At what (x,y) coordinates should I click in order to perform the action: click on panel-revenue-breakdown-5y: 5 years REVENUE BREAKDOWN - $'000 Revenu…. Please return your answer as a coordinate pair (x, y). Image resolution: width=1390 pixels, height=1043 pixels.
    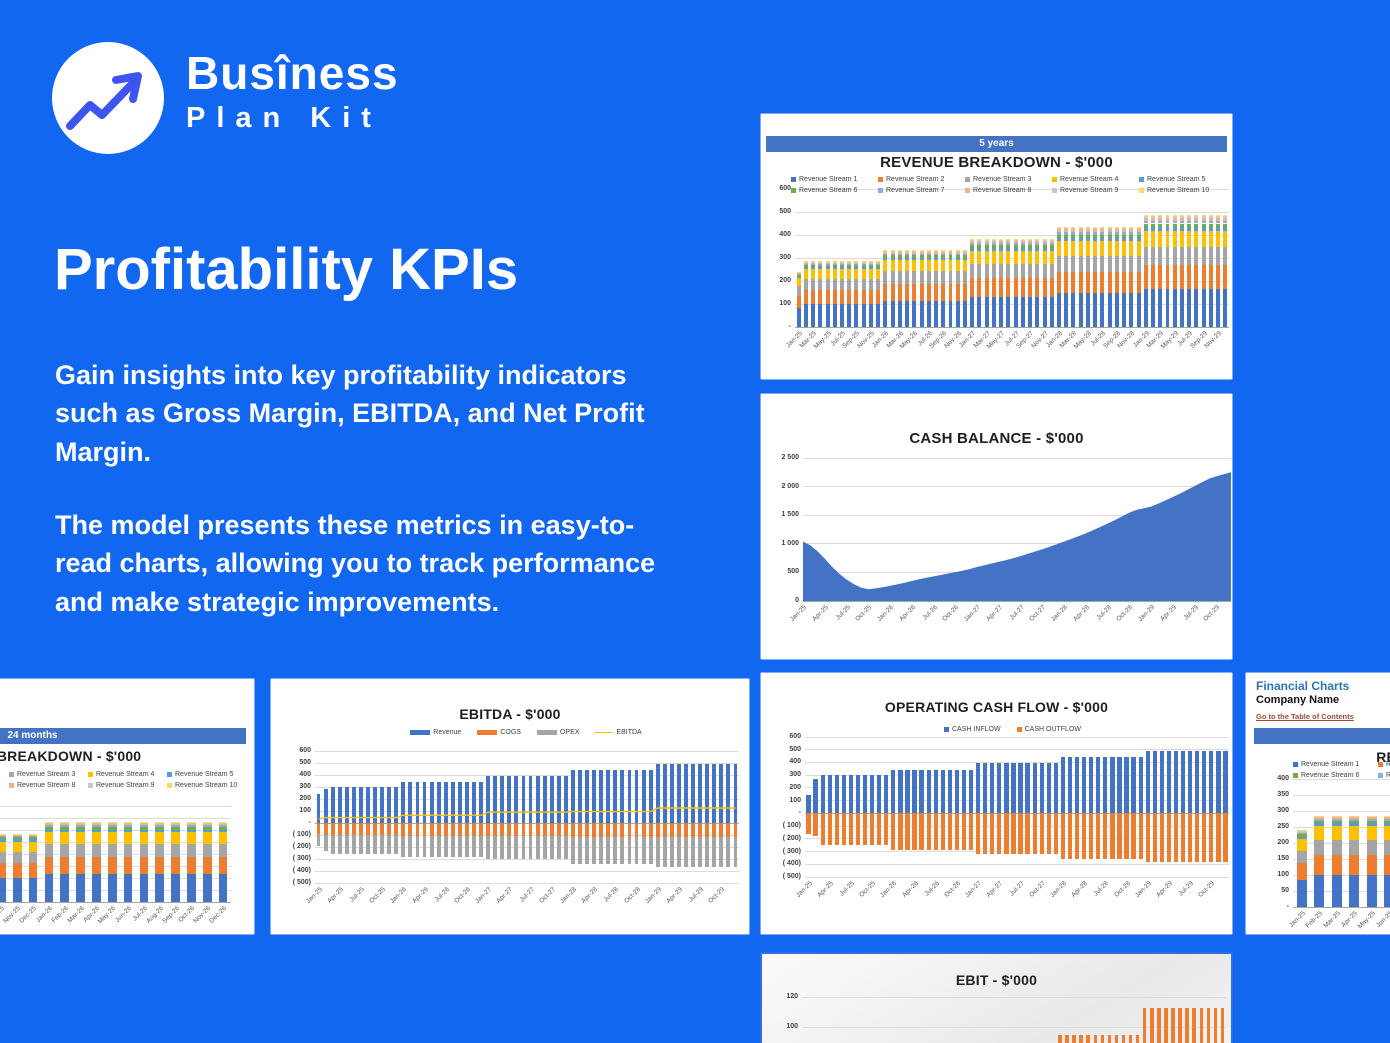
    Looking at the image, I should click on (996, 246).